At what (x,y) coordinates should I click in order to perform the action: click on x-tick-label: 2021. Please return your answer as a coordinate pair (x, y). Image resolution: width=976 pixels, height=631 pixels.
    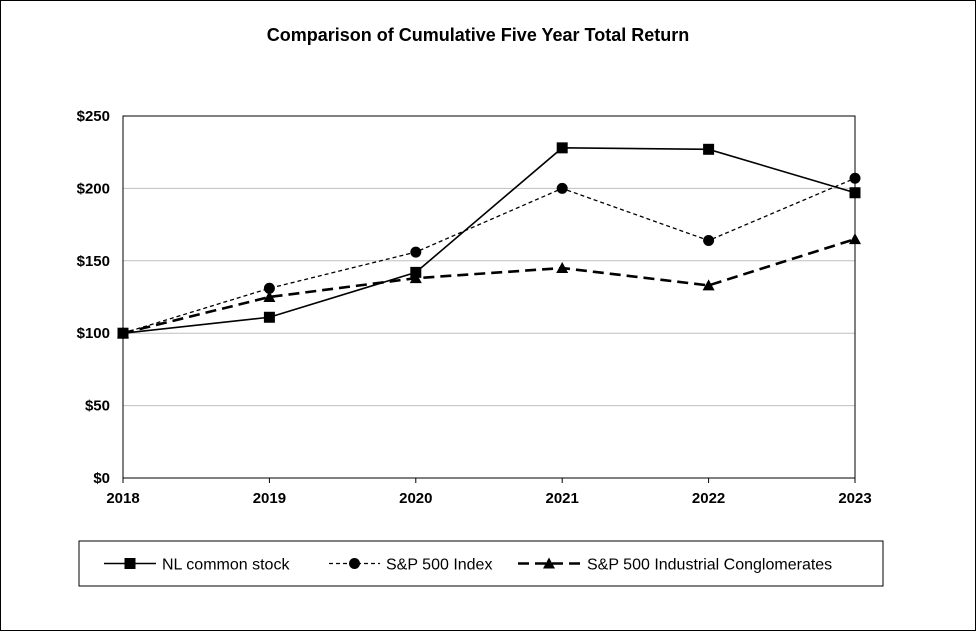
    Looking at the image, I should click on (562, 498).